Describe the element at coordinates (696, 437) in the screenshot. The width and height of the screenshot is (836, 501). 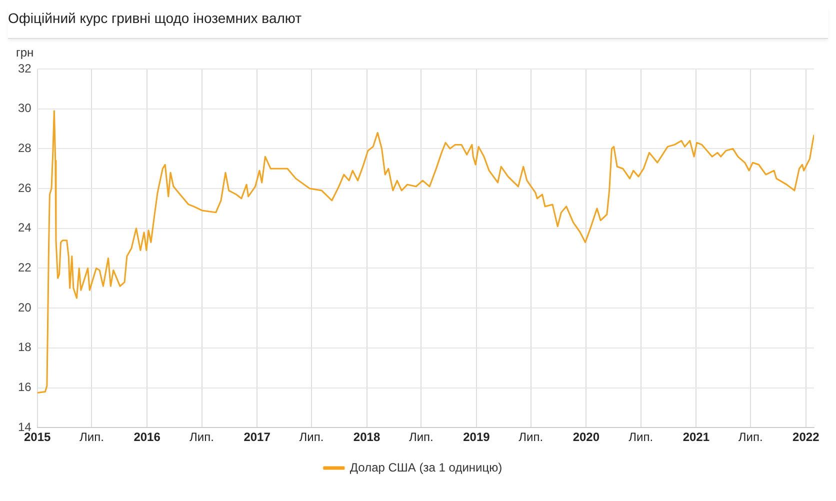
I see `x-tick-label: 2021` at that location.